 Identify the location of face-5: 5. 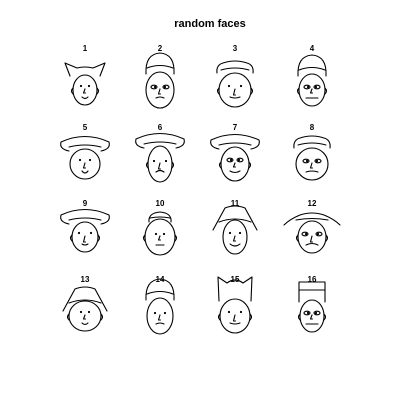
(85, 151).